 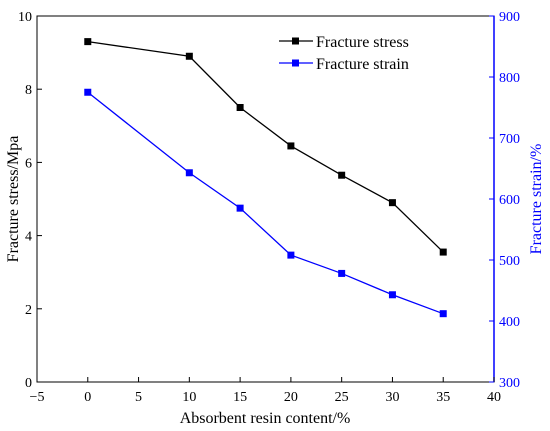 I want to click on legend-marker-strain, so click(x=295, y=63).